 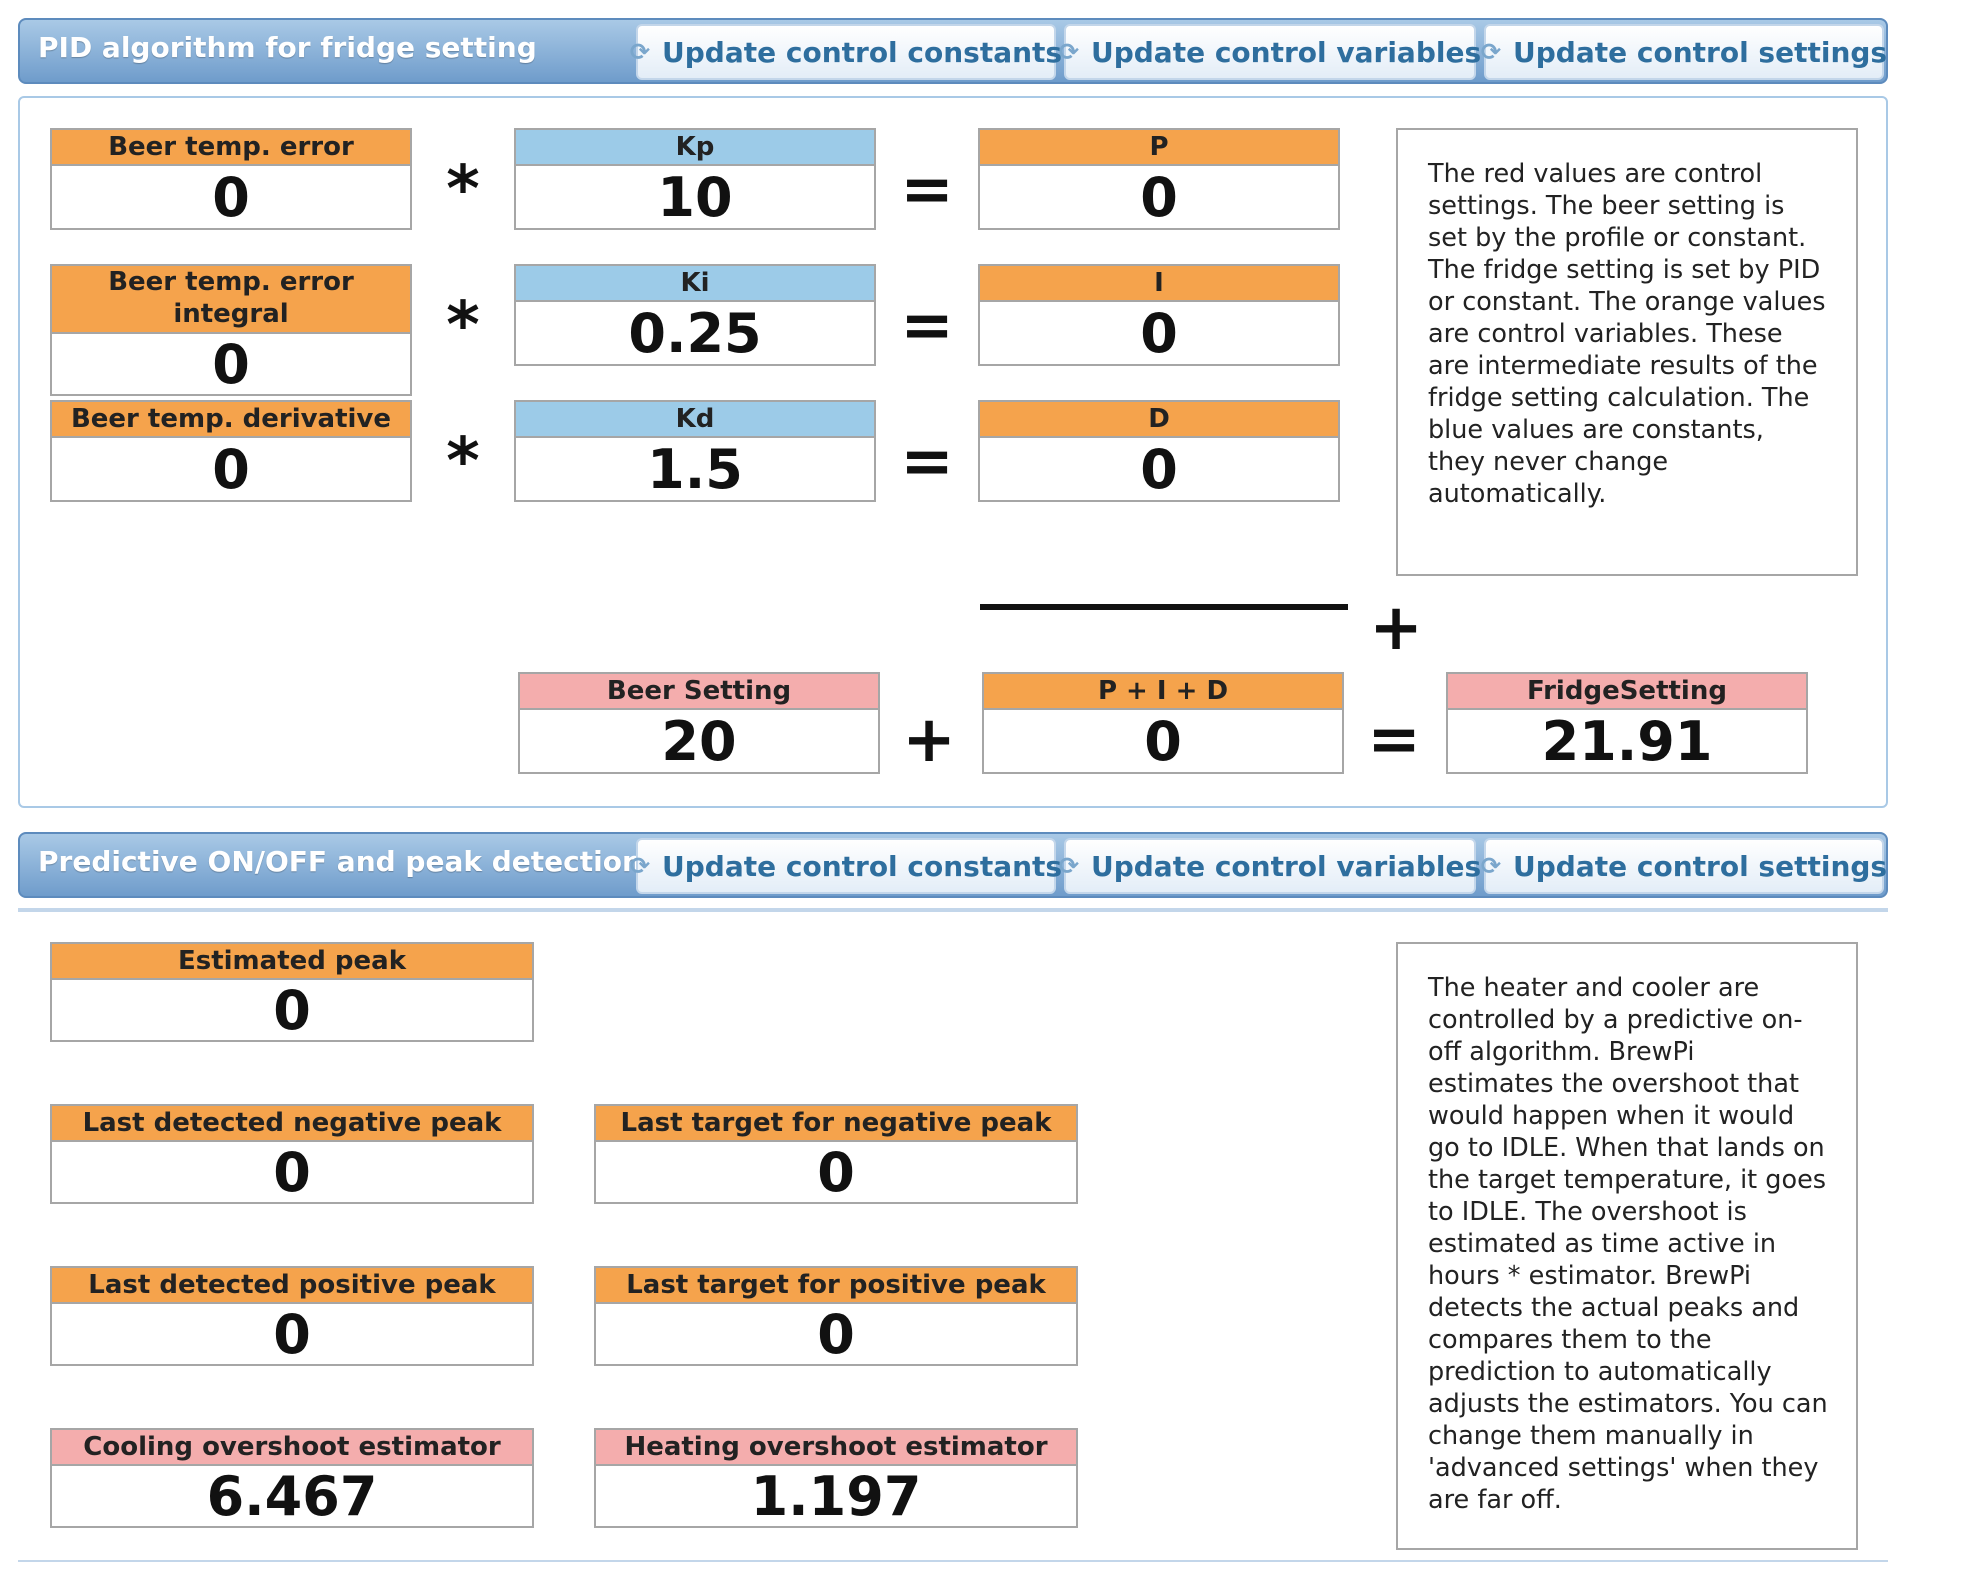 I want to click on last-detected-negative-peak-box: Last detected negative peak 0, so click(x=292, y=1154).